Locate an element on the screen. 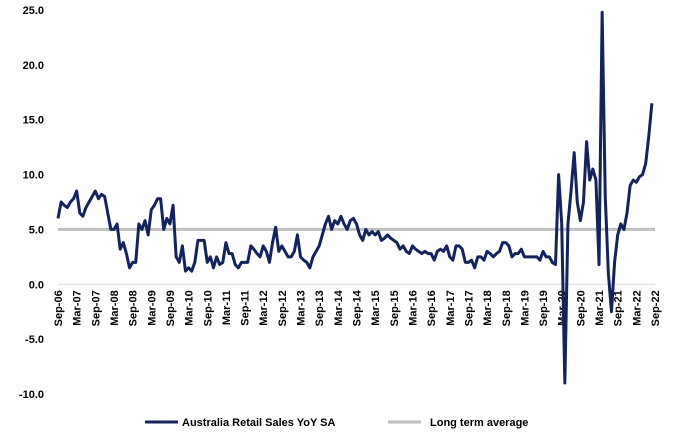  y-tick-label: 10.0 is located at coordinates (33, 176).